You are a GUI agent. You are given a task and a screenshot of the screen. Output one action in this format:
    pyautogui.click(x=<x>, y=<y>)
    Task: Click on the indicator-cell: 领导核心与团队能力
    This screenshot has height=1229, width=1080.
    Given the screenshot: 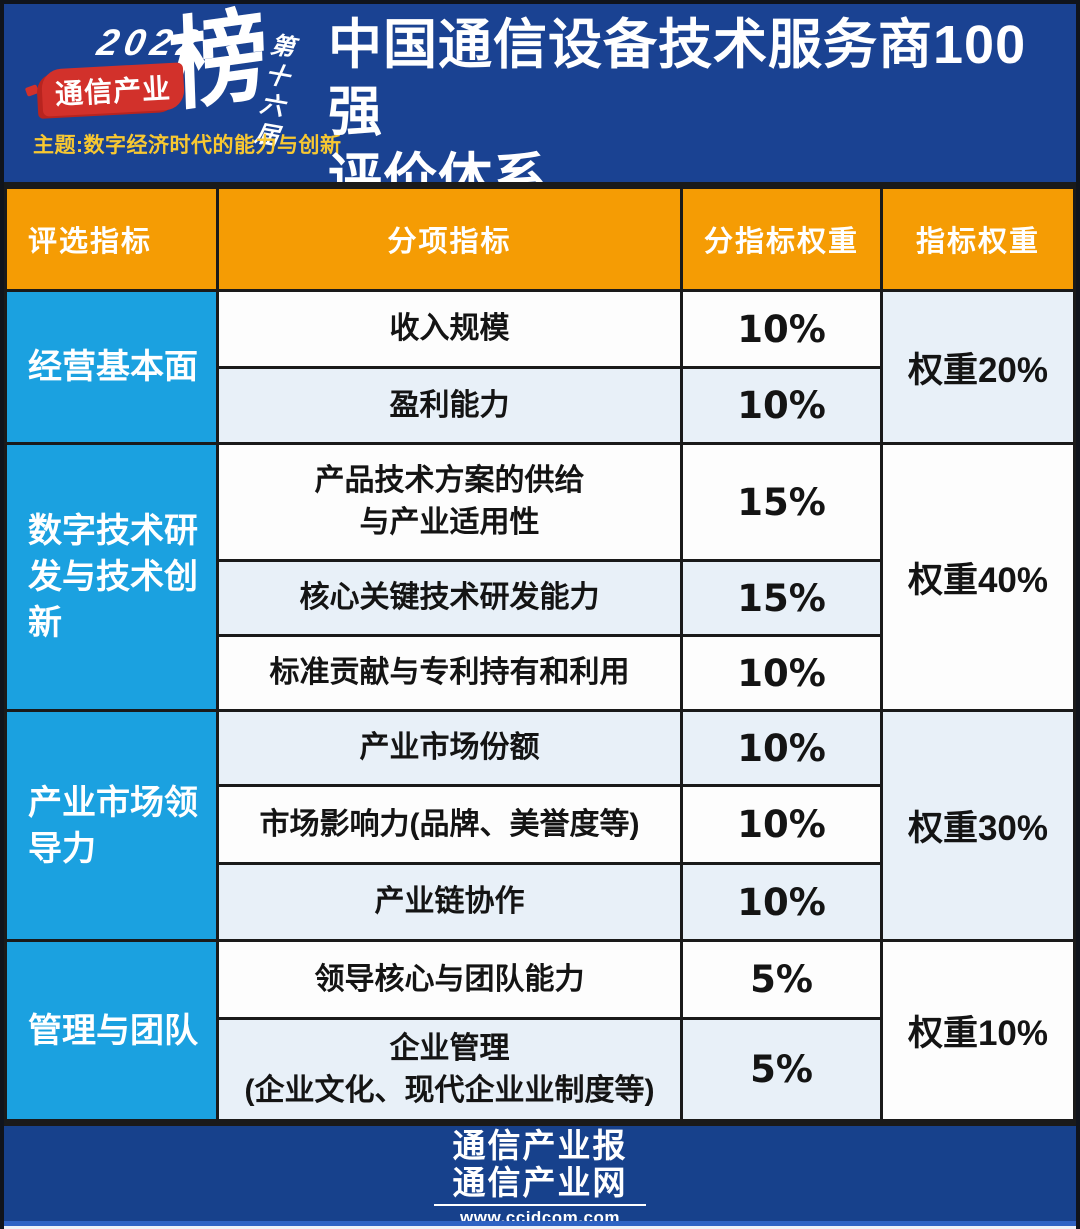 What is the action you would take?
    pyautogui.click(x=449, y=979)
    